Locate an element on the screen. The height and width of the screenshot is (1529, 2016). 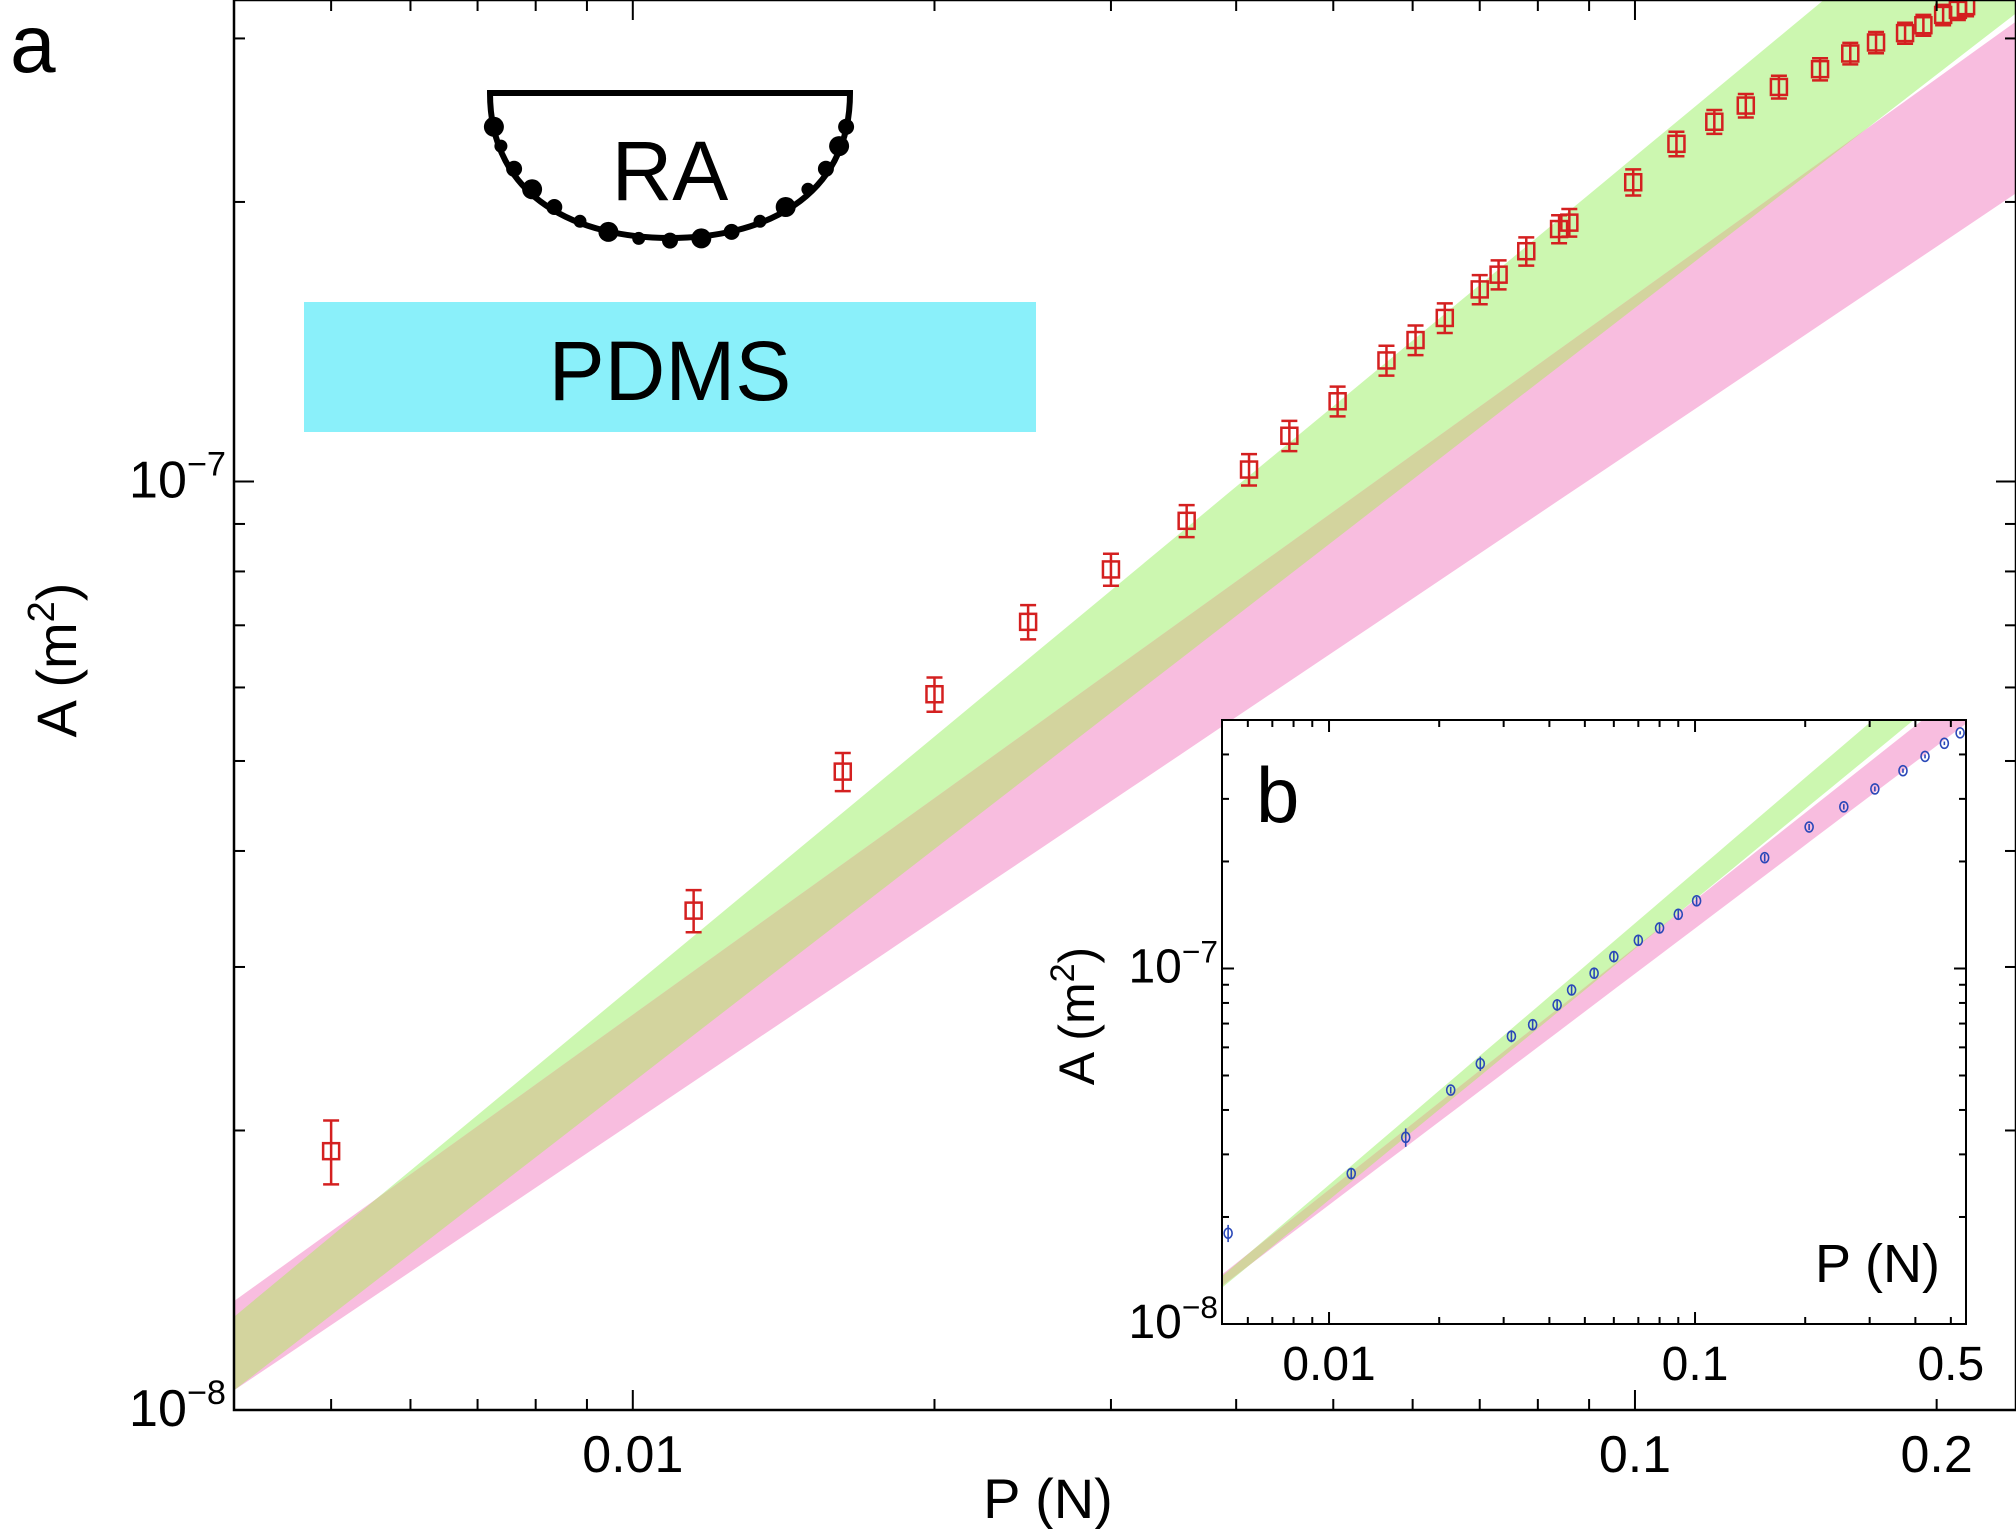
inset-chart-background is located at coordinates (1594, 1022).